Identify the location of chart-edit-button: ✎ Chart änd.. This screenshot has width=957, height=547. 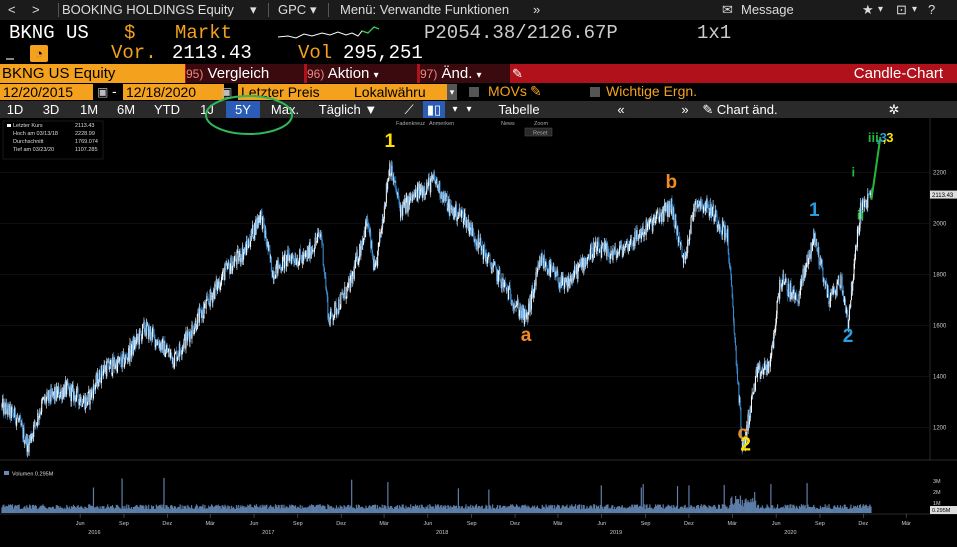
(740, 109).